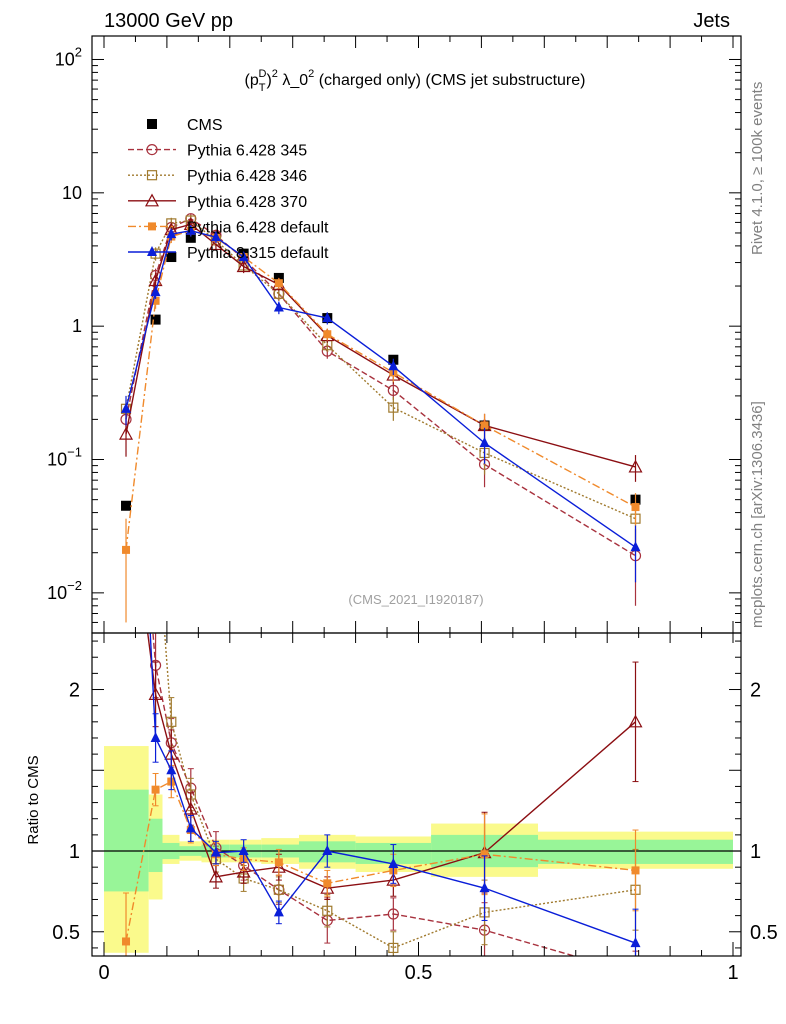 The image size is (786, 1024). I want to click on legend-marker-p346, so click(152, 175).